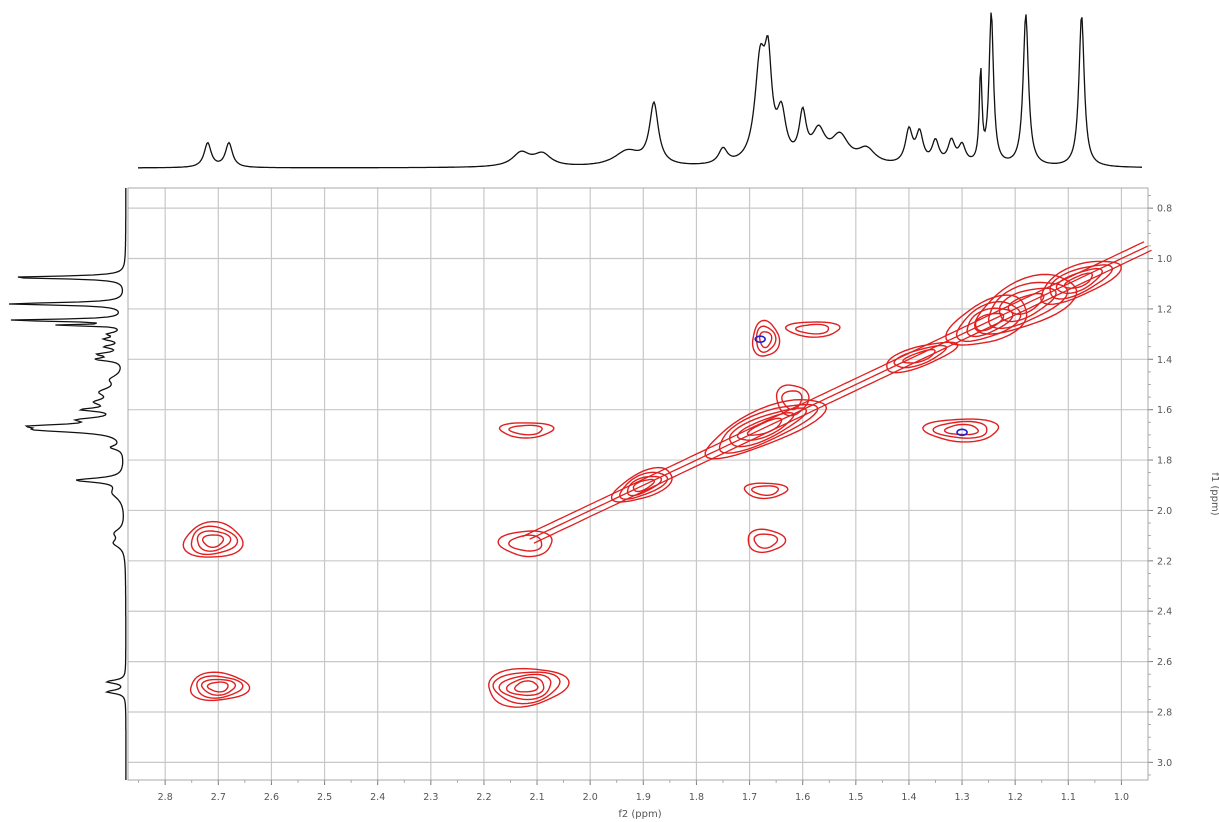 The image size is (1219, 822). I want to click on y-tick-label: 1.2, so click(1164, 309).